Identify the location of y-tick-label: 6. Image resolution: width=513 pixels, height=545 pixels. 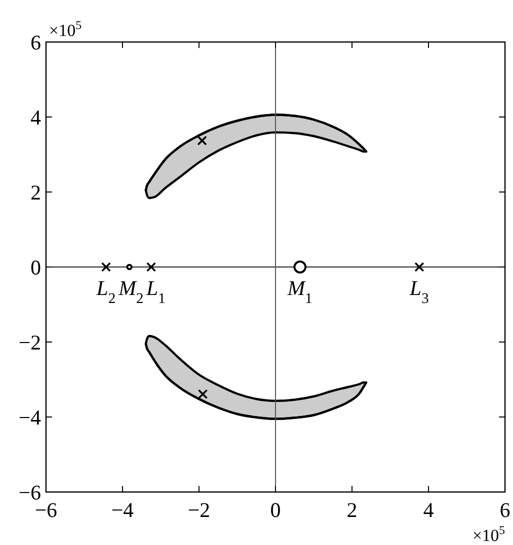
(35, 42).